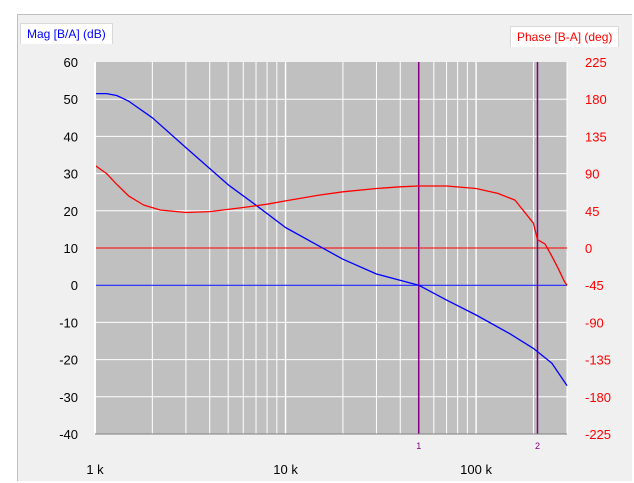  Describe the element at coordinates (598, 360) in the screenshot. I see `y2-tick-label: -135` at that location.